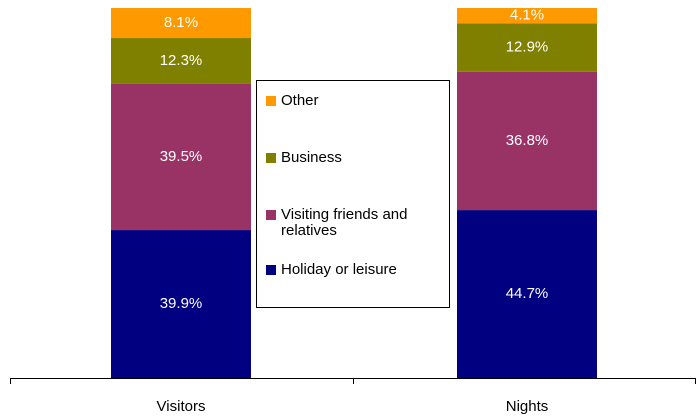 This screenshot has height=417, width=696. I want to click on data-label: 12.3%, so click(181, 60).